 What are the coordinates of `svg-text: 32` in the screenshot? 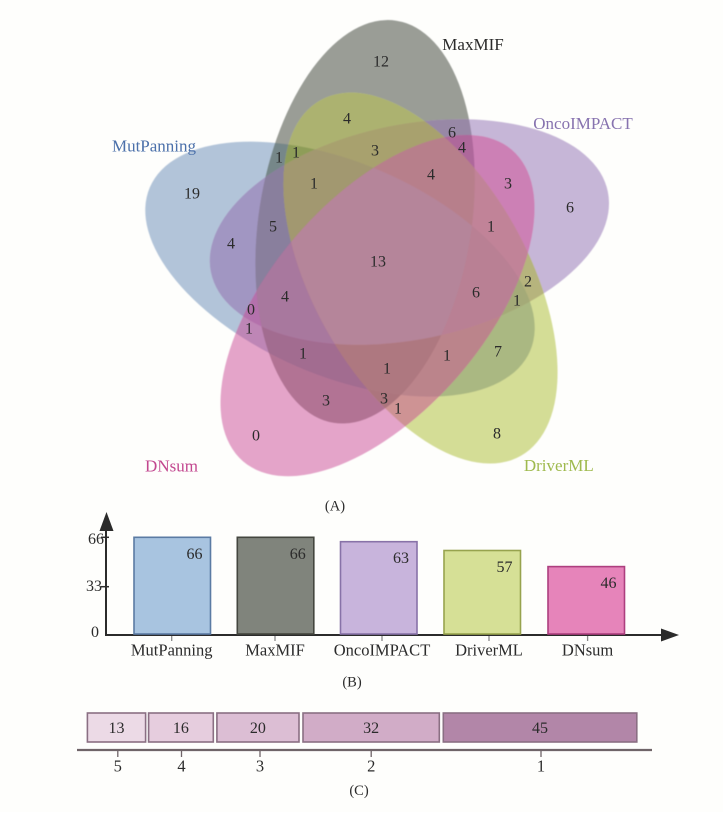 It's located at (371, 728).